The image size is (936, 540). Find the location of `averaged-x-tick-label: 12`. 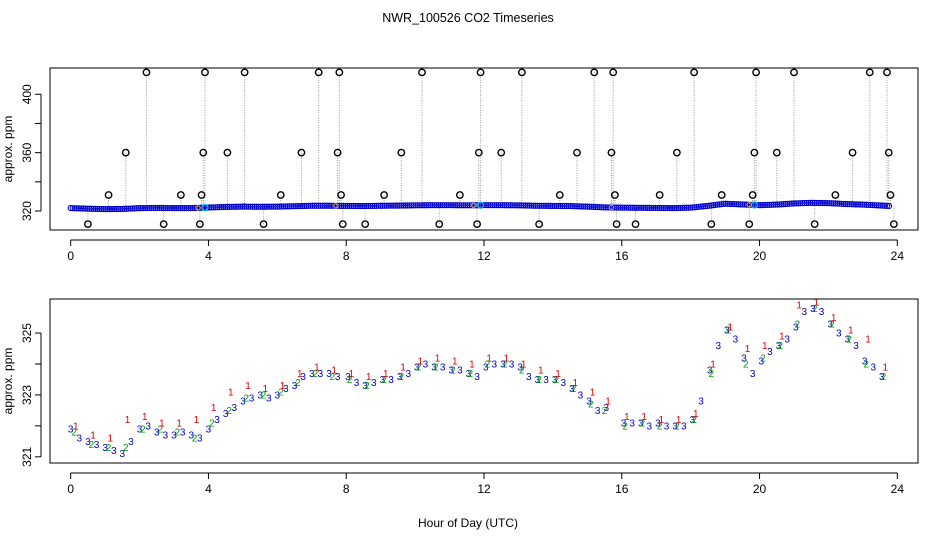

averaged-x-tick-label: 12 is located at coordinates (484, 489).